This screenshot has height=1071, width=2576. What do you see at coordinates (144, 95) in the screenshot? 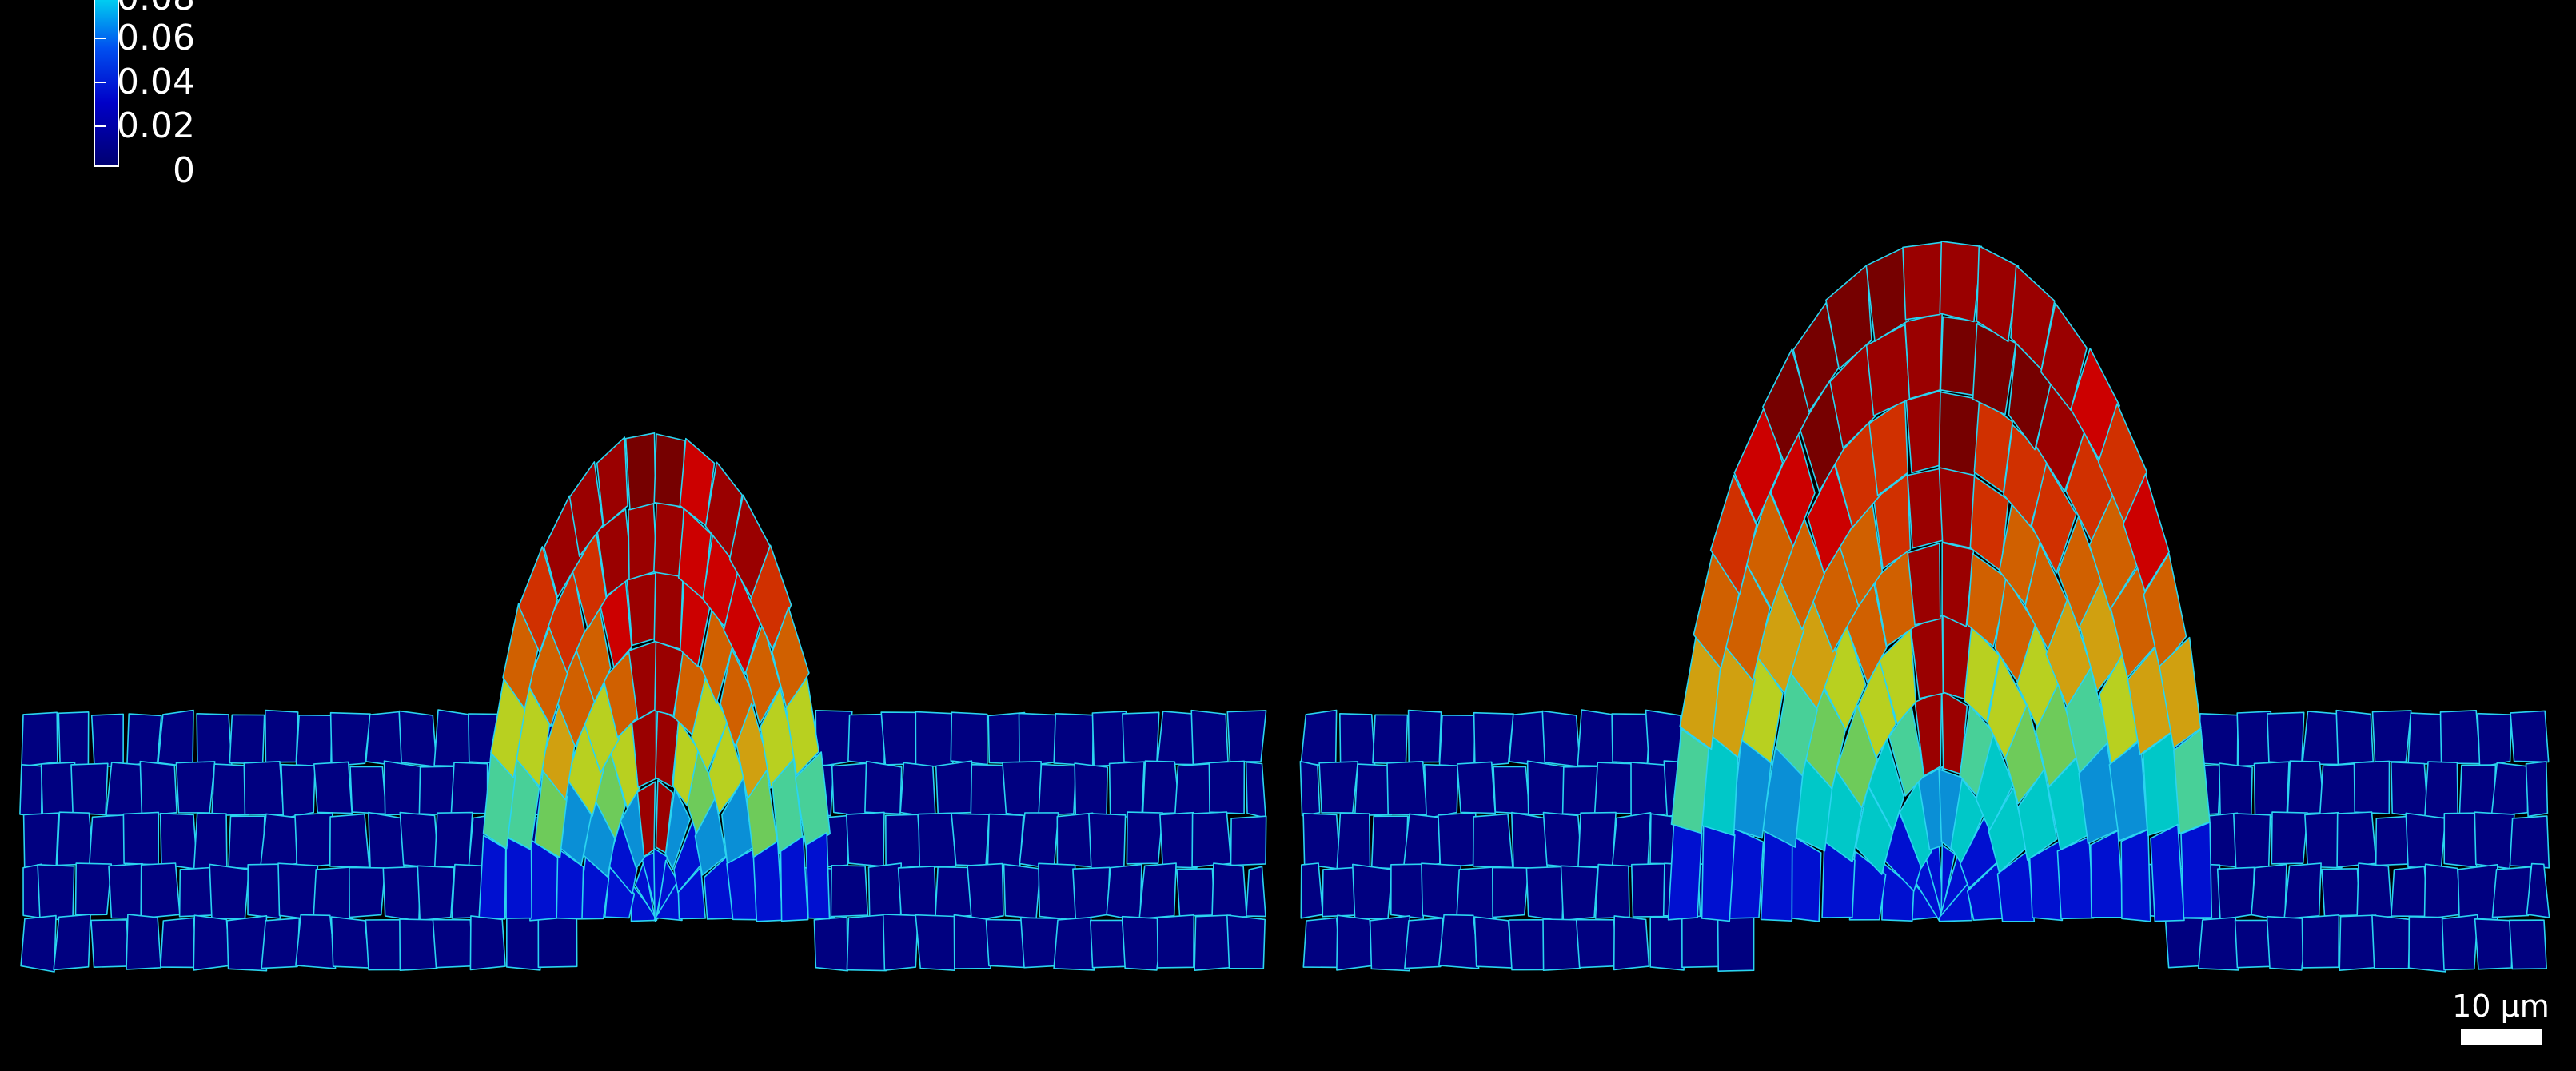
I see `colorbar: 0.08 0.06 0.04 0.02 0` at bounding box center [144, 95].